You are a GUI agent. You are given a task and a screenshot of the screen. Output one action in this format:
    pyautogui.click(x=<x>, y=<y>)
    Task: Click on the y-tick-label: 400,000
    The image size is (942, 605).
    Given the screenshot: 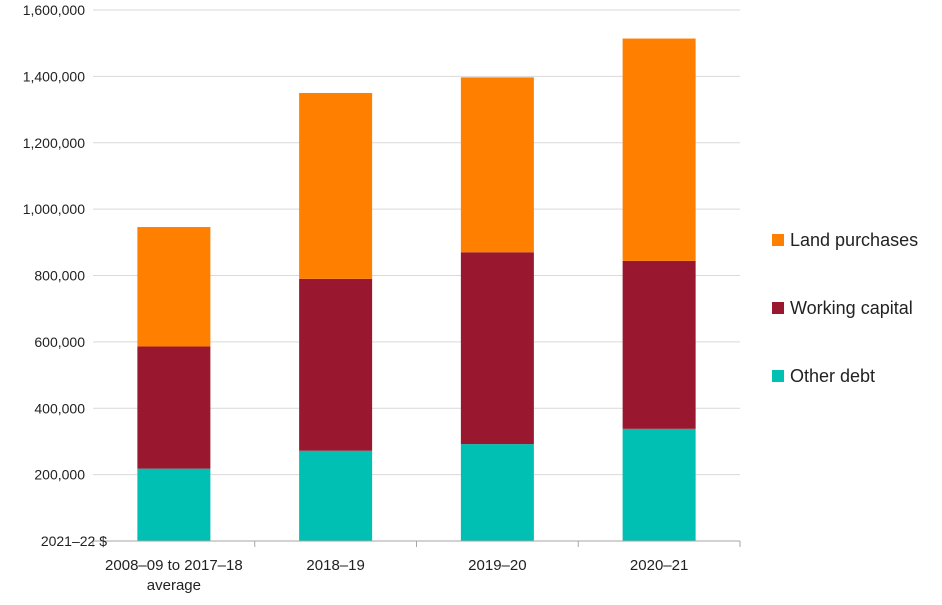 What is the action you would take?
    pyautogui.click(x=59, y=408)
    